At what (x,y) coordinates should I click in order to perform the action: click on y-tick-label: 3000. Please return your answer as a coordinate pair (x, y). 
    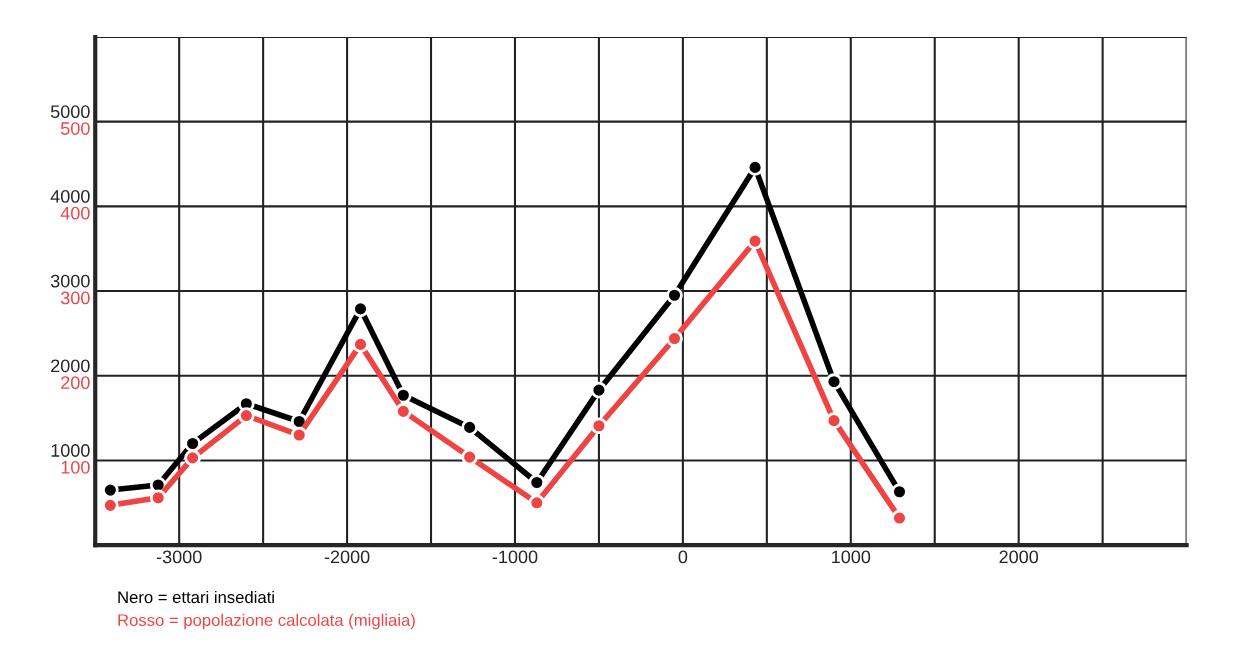
    Looking at the image, I should click on (70, 281).